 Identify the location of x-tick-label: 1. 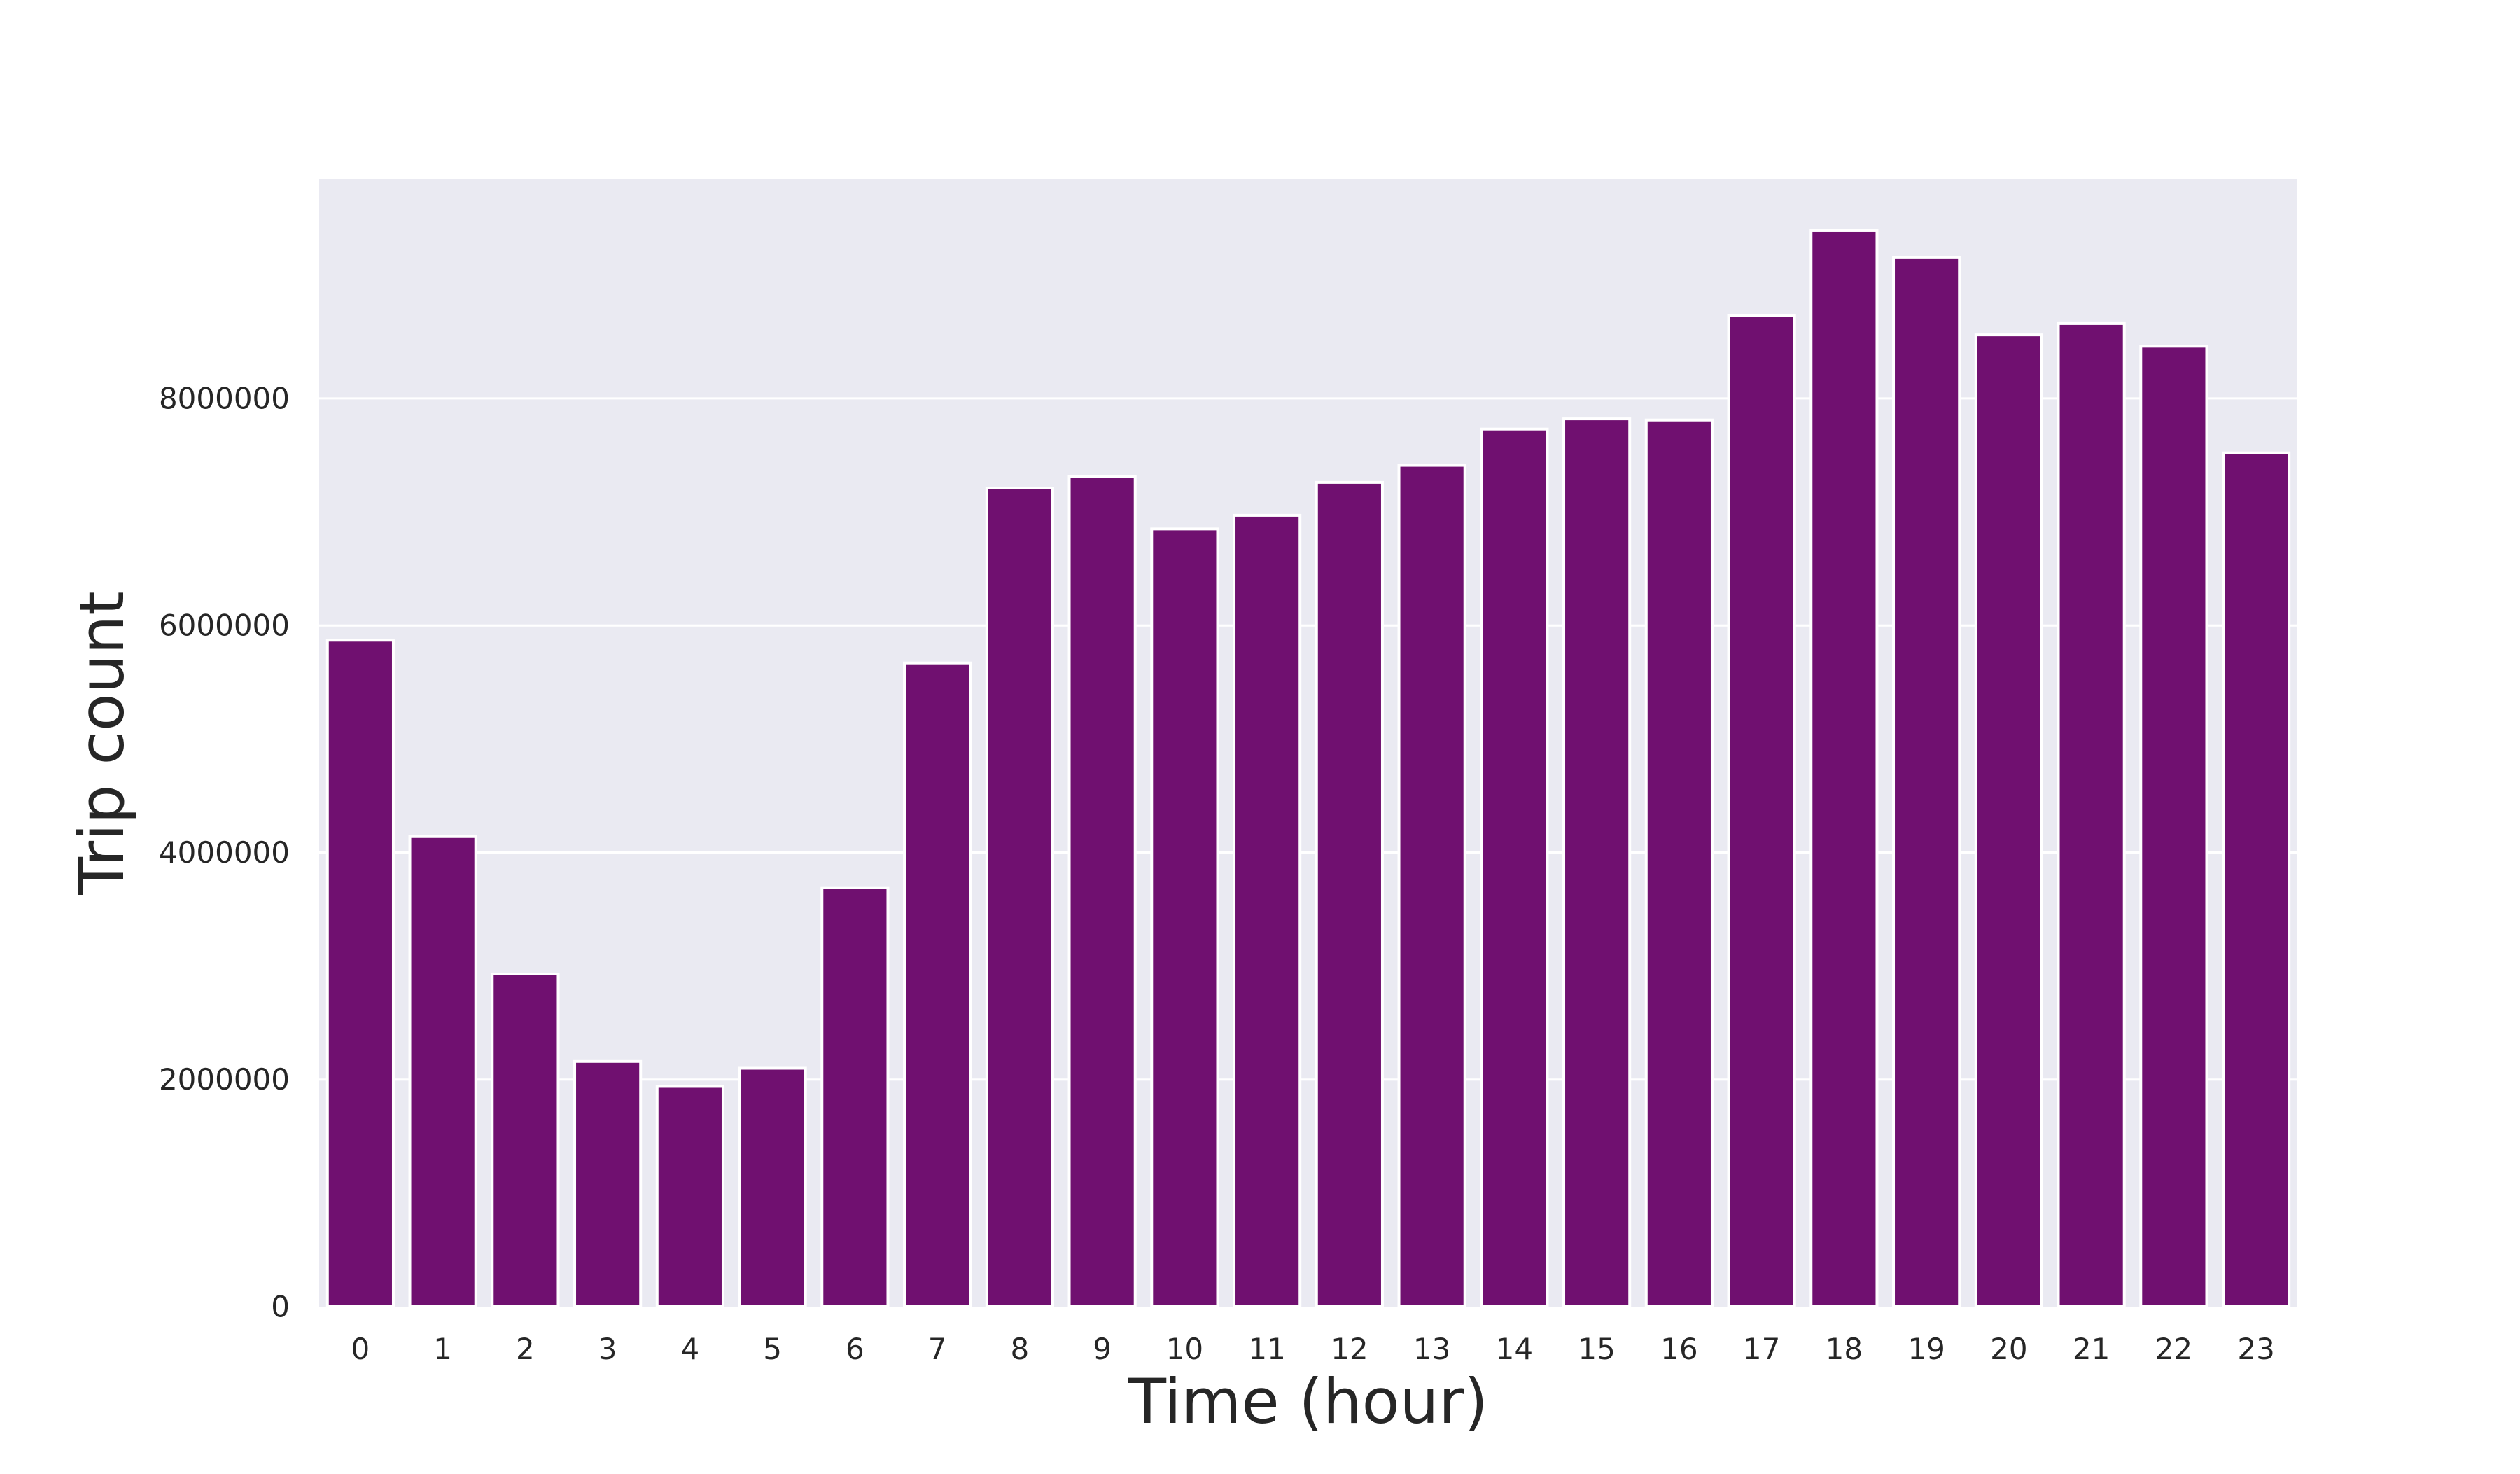
(442, 1349).